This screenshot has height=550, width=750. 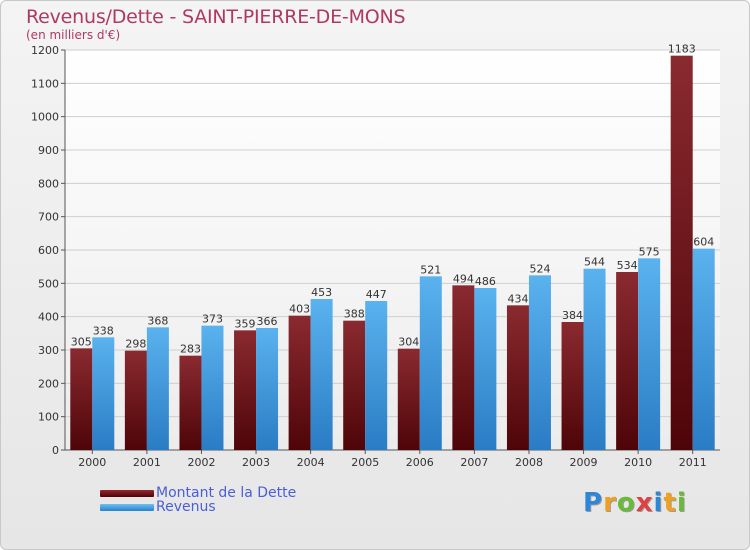 I want to click on x-tick-label: 2002, so click(x=201, y=462).